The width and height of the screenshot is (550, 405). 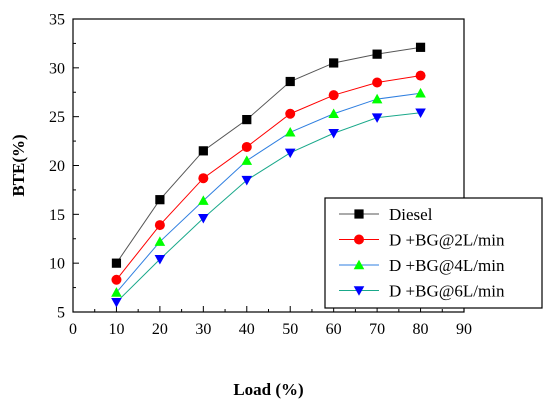 What do you see at coordinates (116, 329) in the screenshot?
I see `x-tick-label: 10` at bounding box center [116, 329].